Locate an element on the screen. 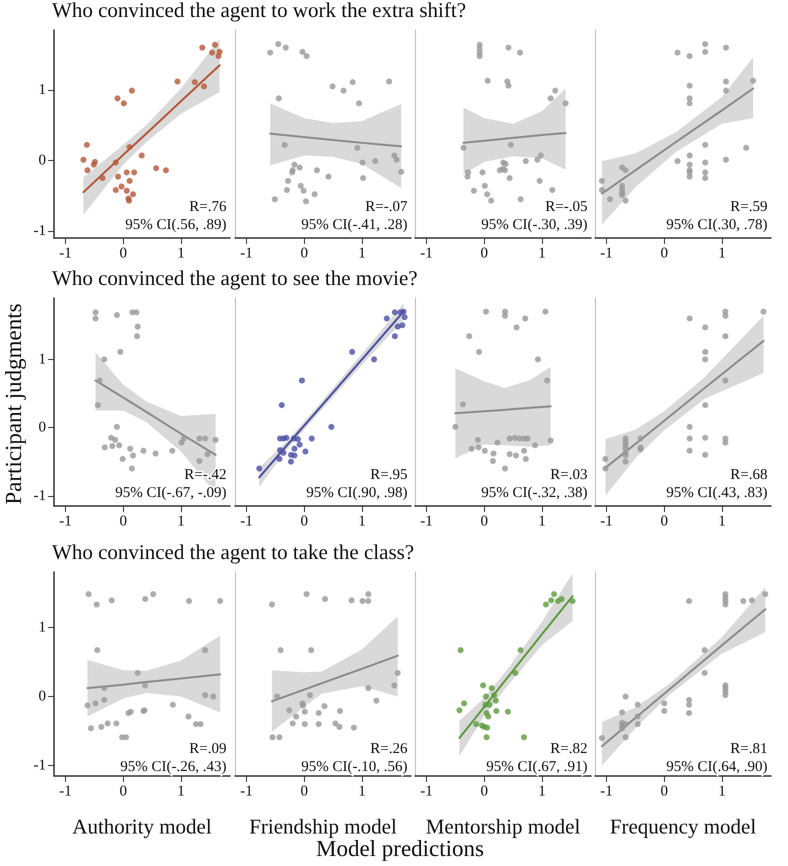  annotation: 95% CI(.64, .90) is located at coordinates (717, 767).